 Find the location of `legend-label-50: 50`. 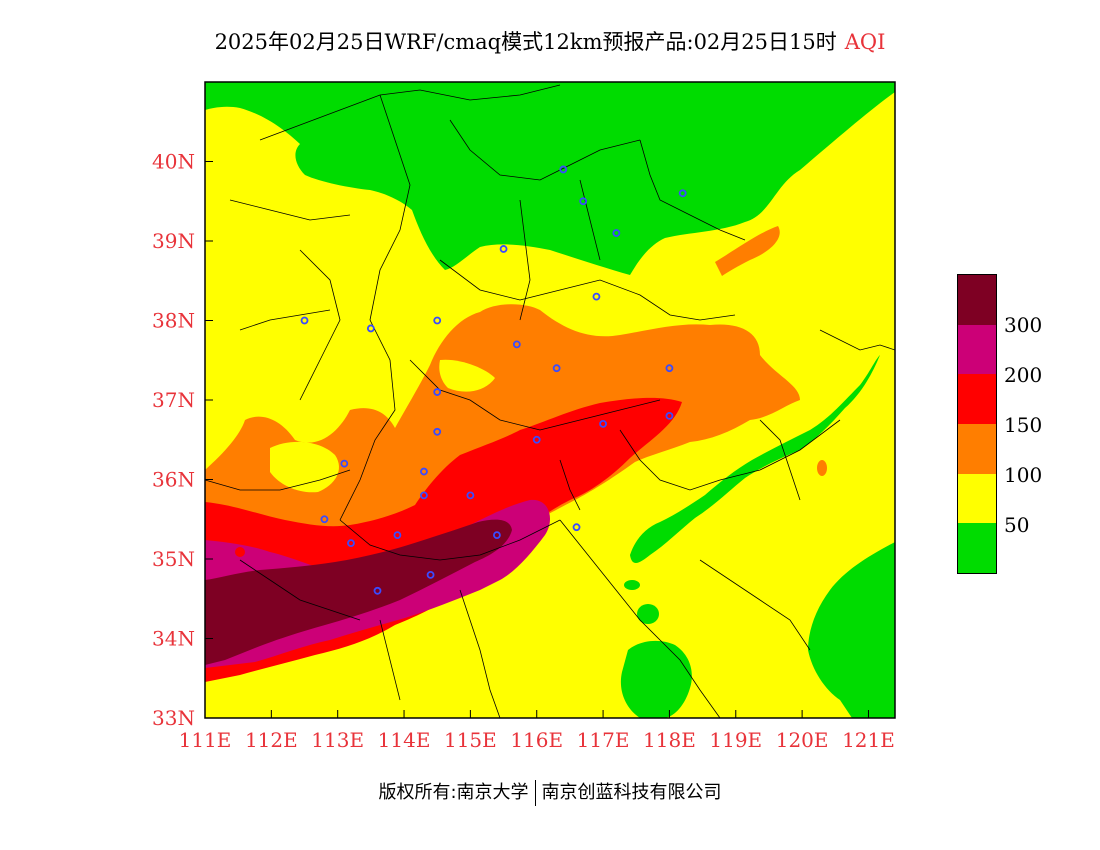

legend-label-50: 50 is located at coordinates (1017, 525).